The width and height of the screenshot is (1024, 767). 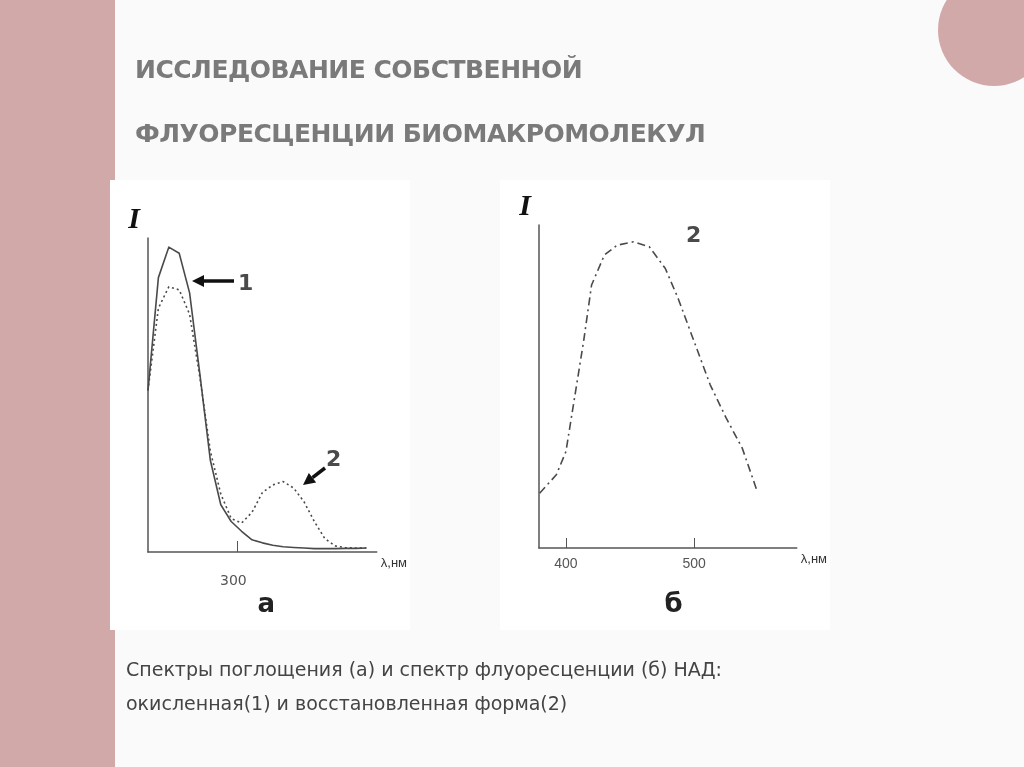 I want to click on text: 300, so click(x=233, y=580).